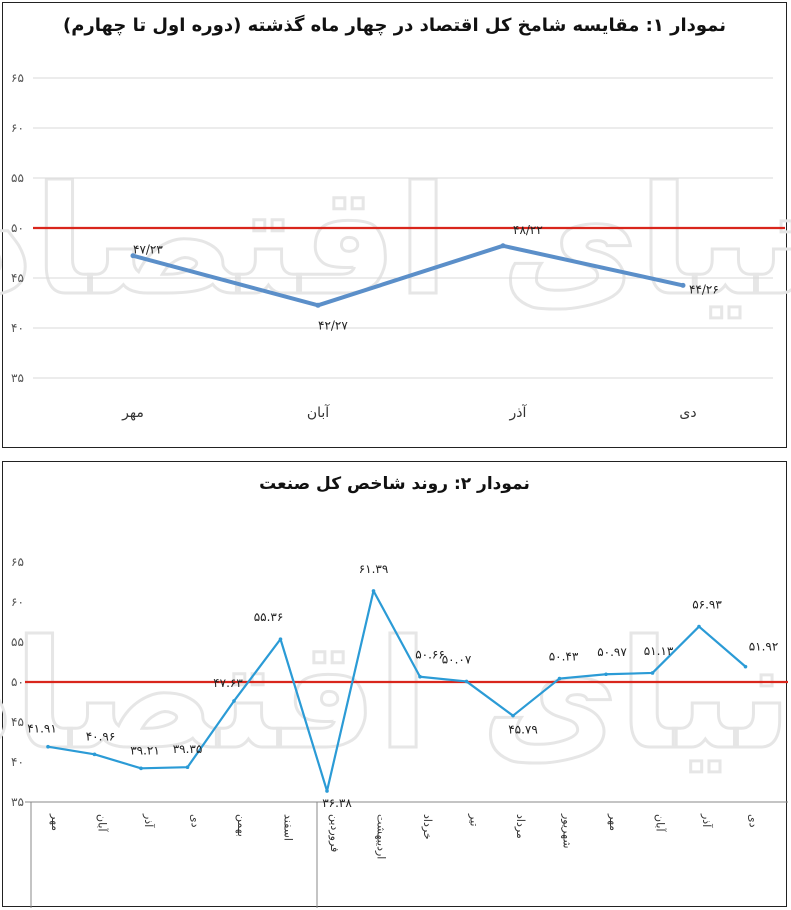 The height and width of the screenshot is (910, 791). Describe the element at coordinates (148, 250) in the screenshot. I see `data-label: ۴۷/۲۳` at that location.